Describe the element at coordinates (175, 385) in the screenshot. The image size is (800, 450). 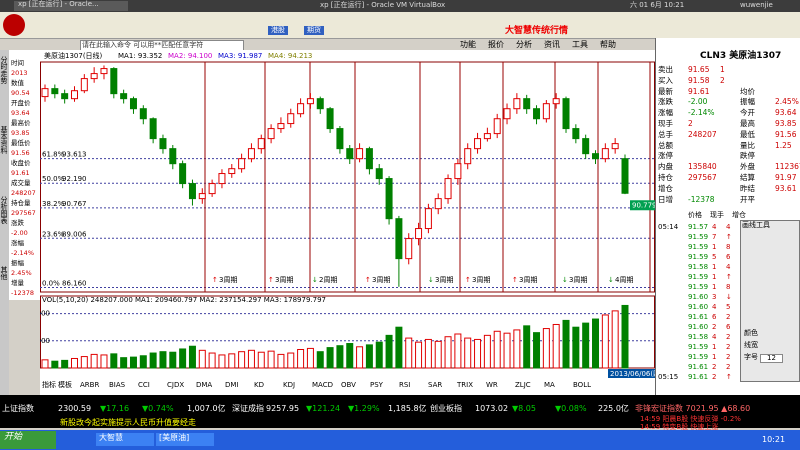
I see `indicator-tab: CJDX` at that location.